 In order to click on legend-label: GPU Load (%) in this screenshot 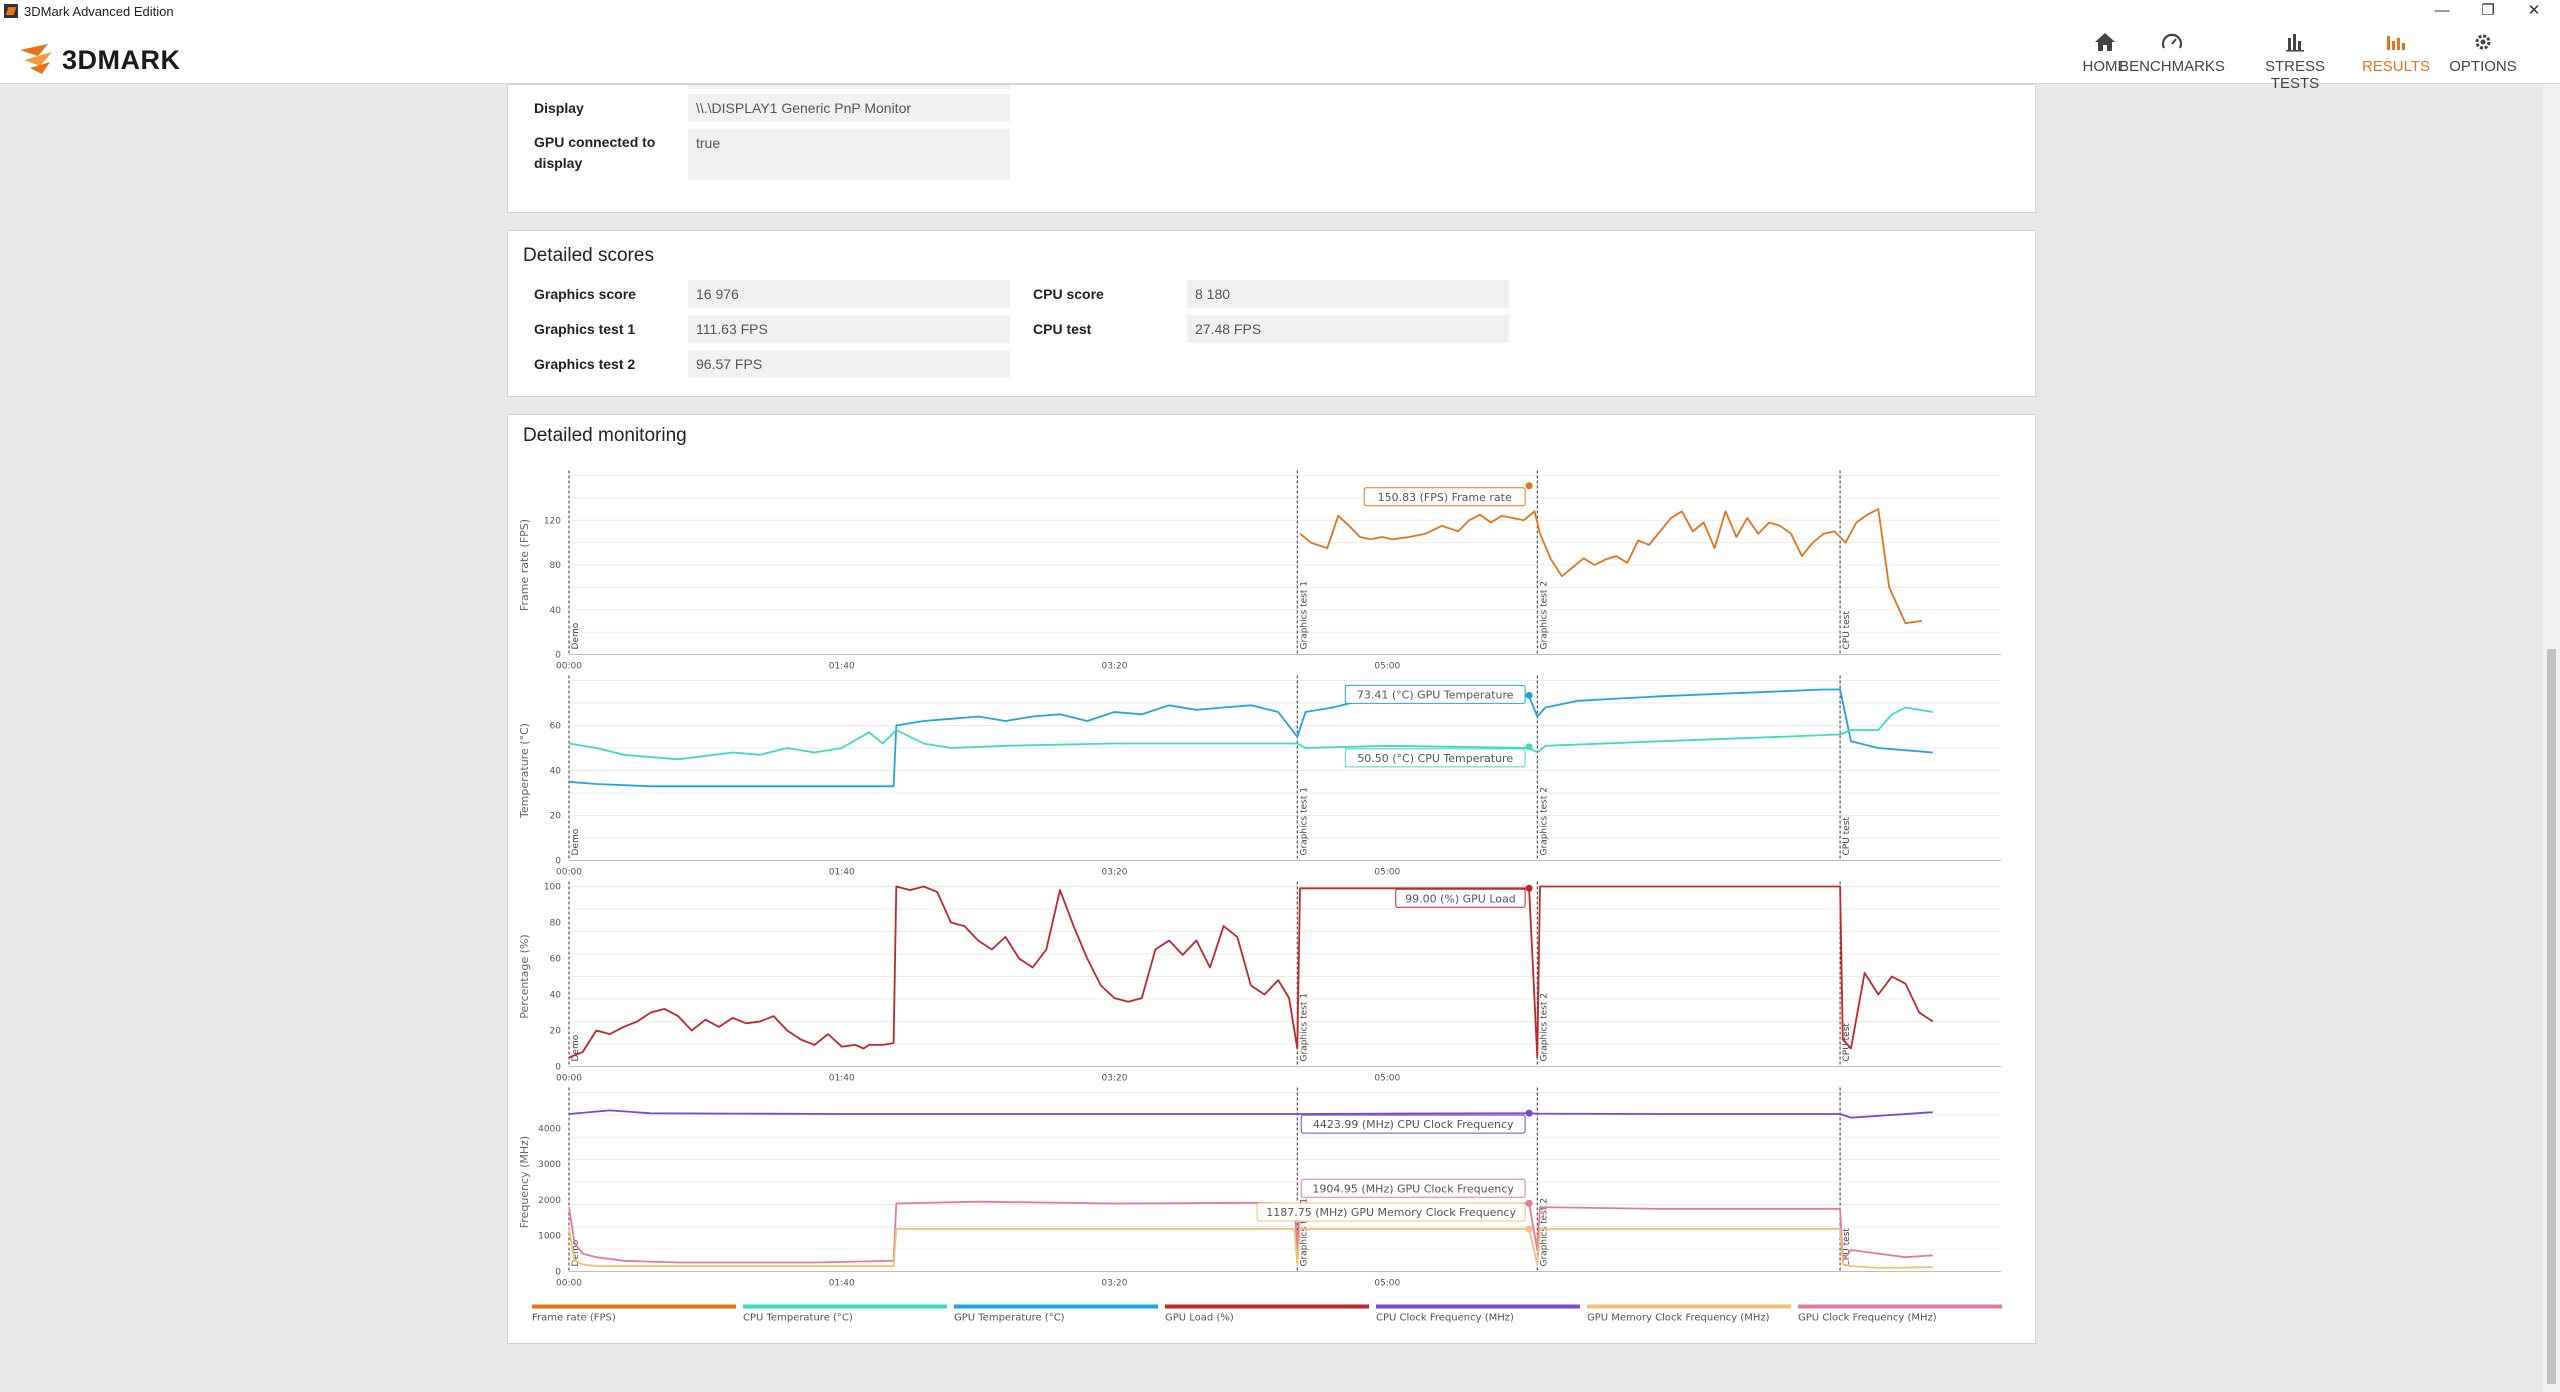, I will do `click(1199, 1318)`.